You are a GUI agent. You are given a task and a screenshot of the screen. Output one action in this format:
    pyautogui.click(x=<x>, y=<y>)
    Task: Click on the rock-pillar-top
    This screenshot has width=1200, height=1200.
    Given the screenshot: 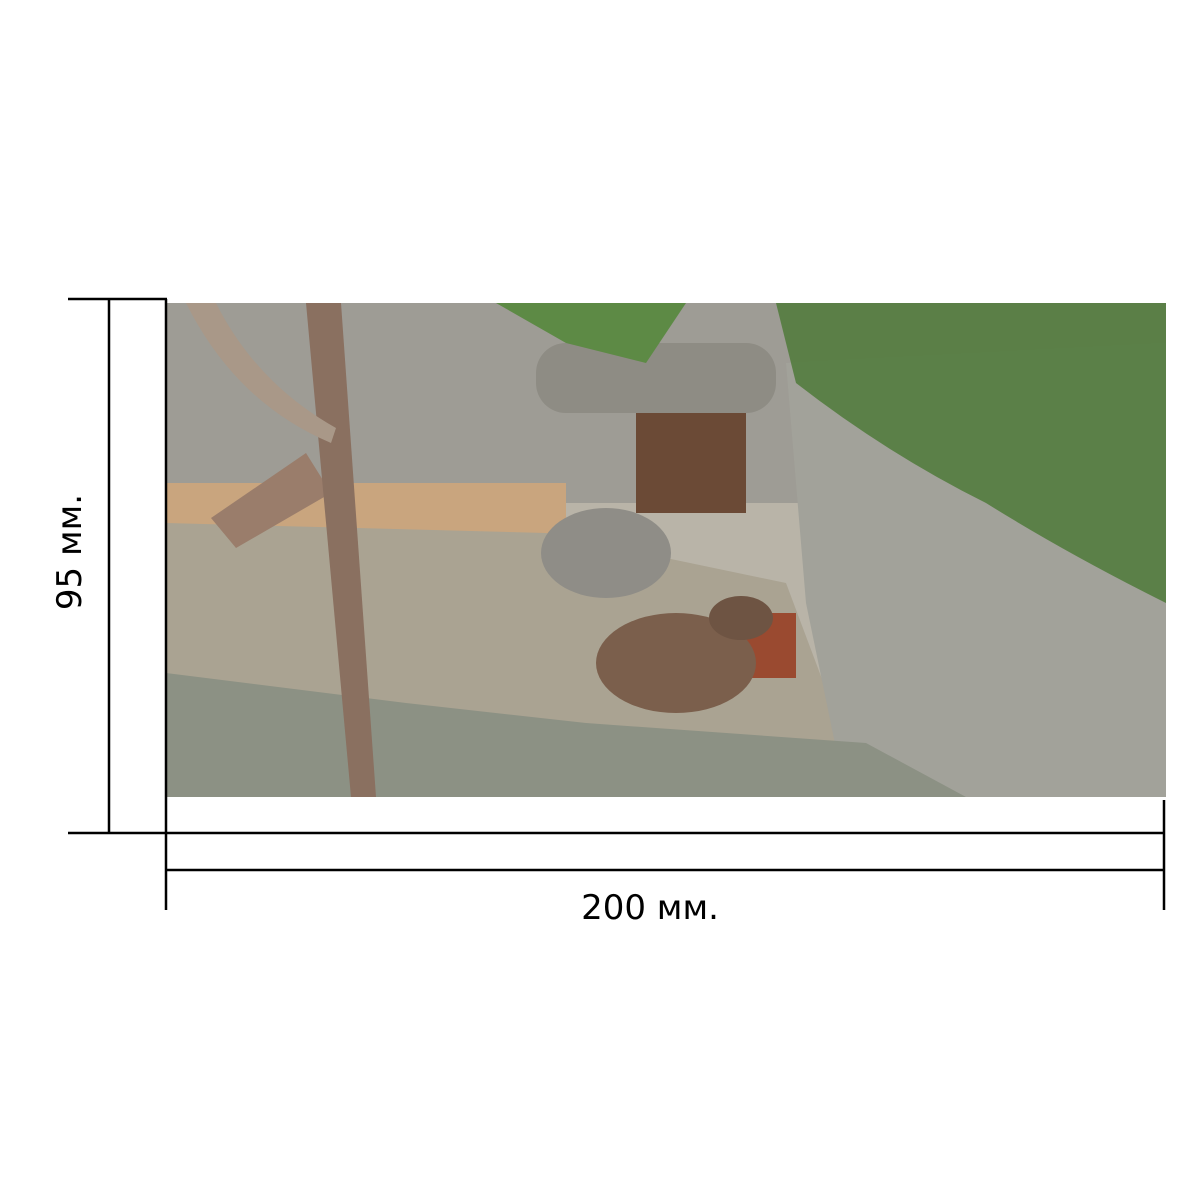 What is the action you would take?
    pyautogui.click(x=656, y=378)
    